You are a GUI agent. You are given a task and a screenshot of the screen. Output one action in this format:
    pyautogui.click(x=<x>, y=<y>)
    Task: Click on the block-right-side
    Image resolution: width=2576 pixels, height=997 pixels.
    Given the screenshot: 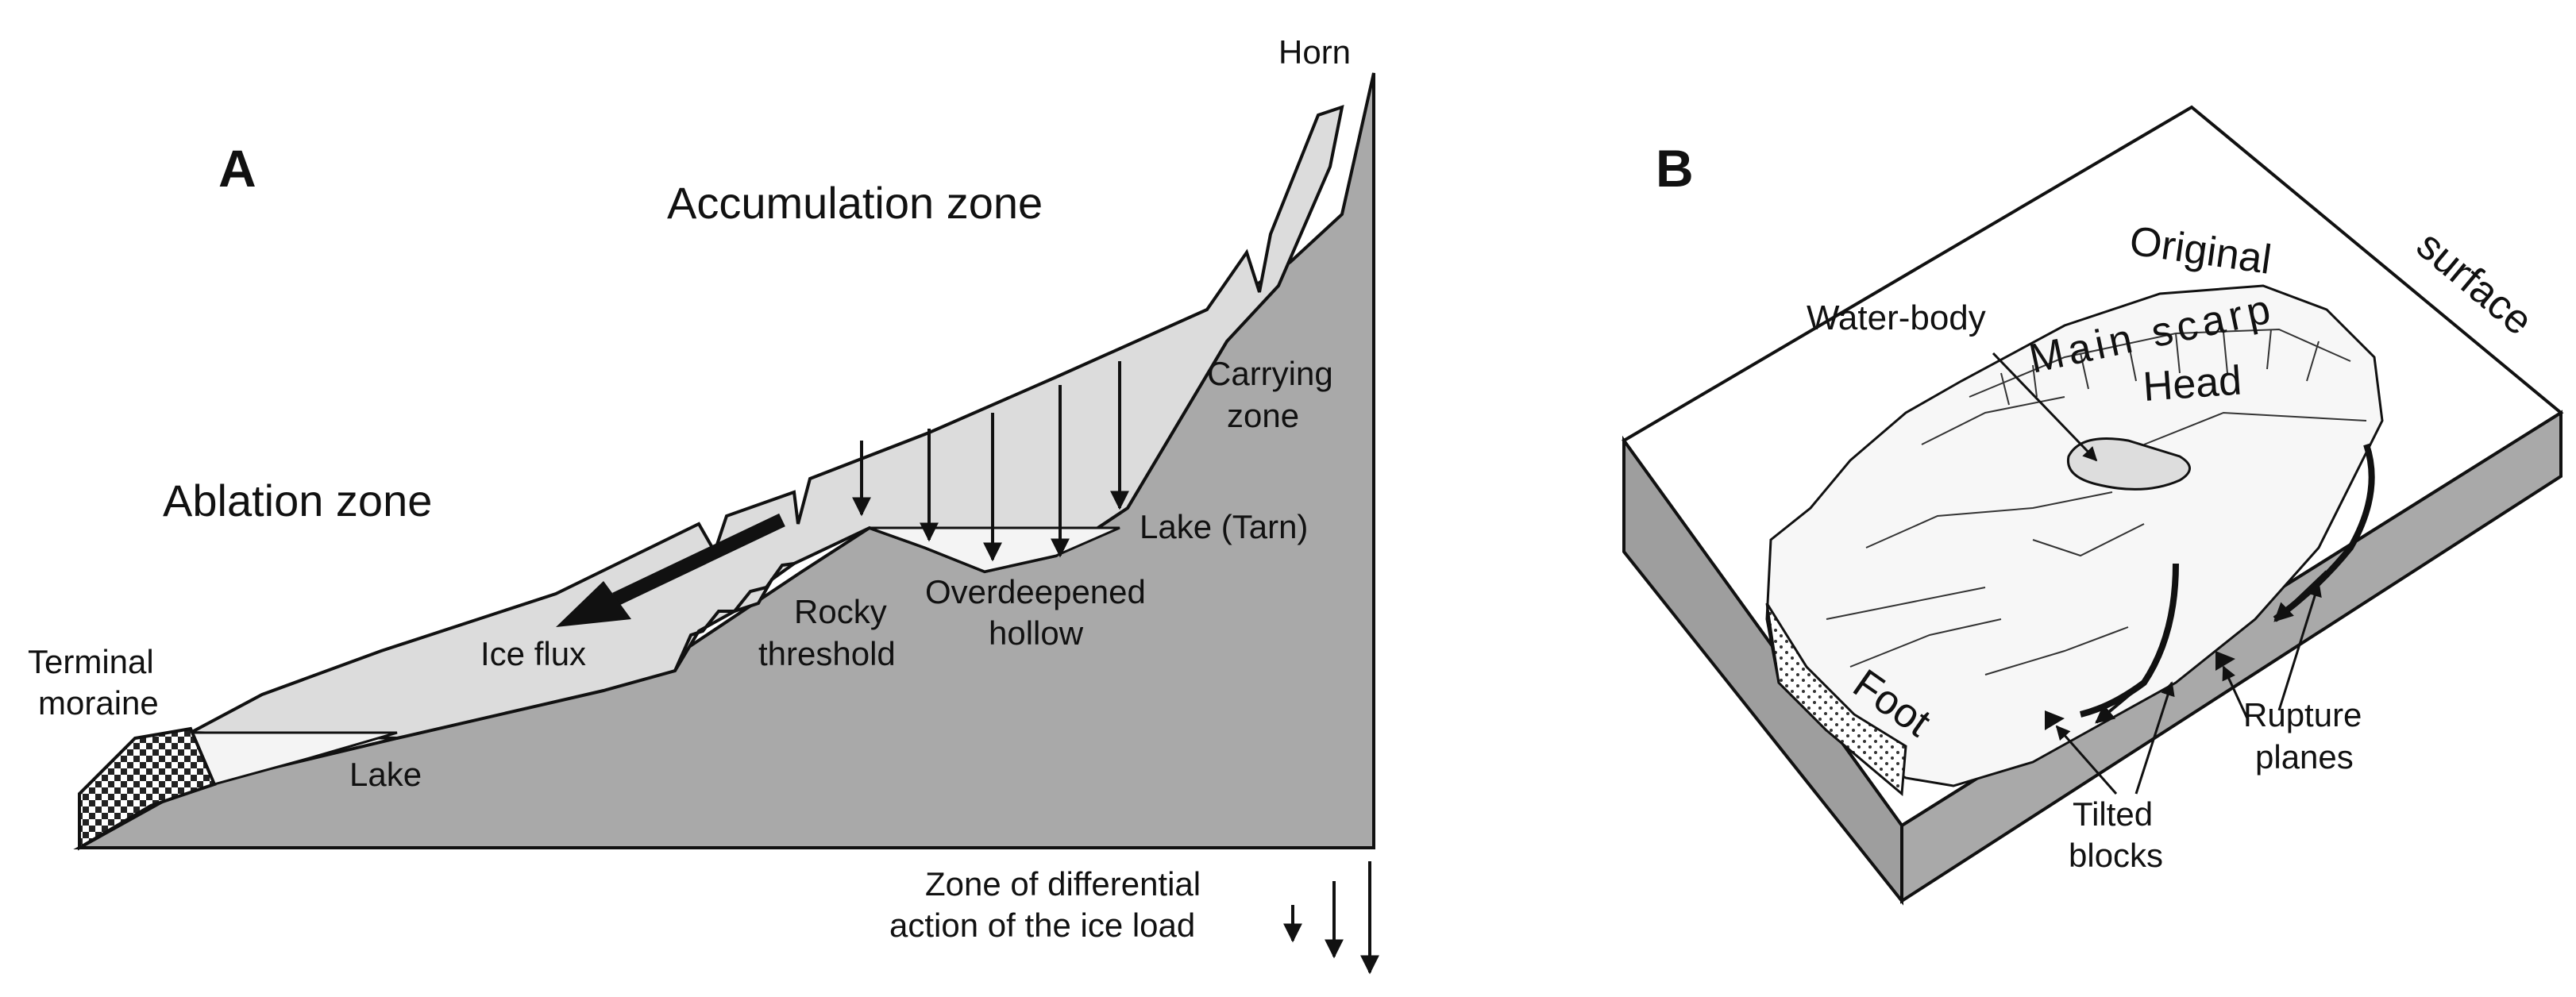 What is the action you would take?
    pyautogui.click(x=2231, y=657)
    